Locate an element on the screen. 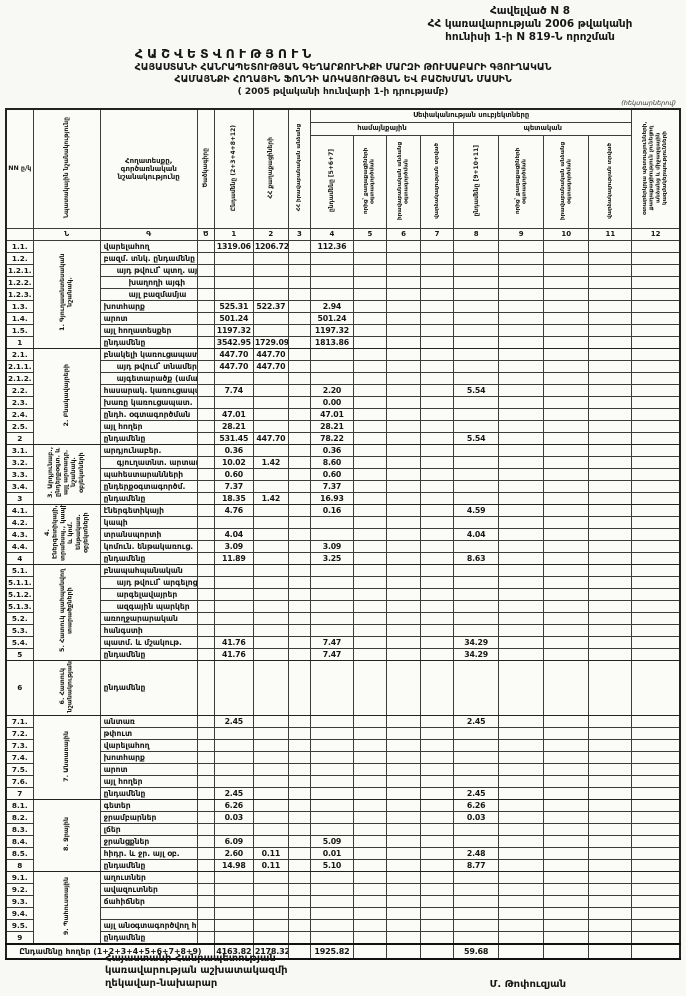 The height and width of the screenshot is (996, 686). row-number-cell: 4.1. is located at coordinates (19, 510).